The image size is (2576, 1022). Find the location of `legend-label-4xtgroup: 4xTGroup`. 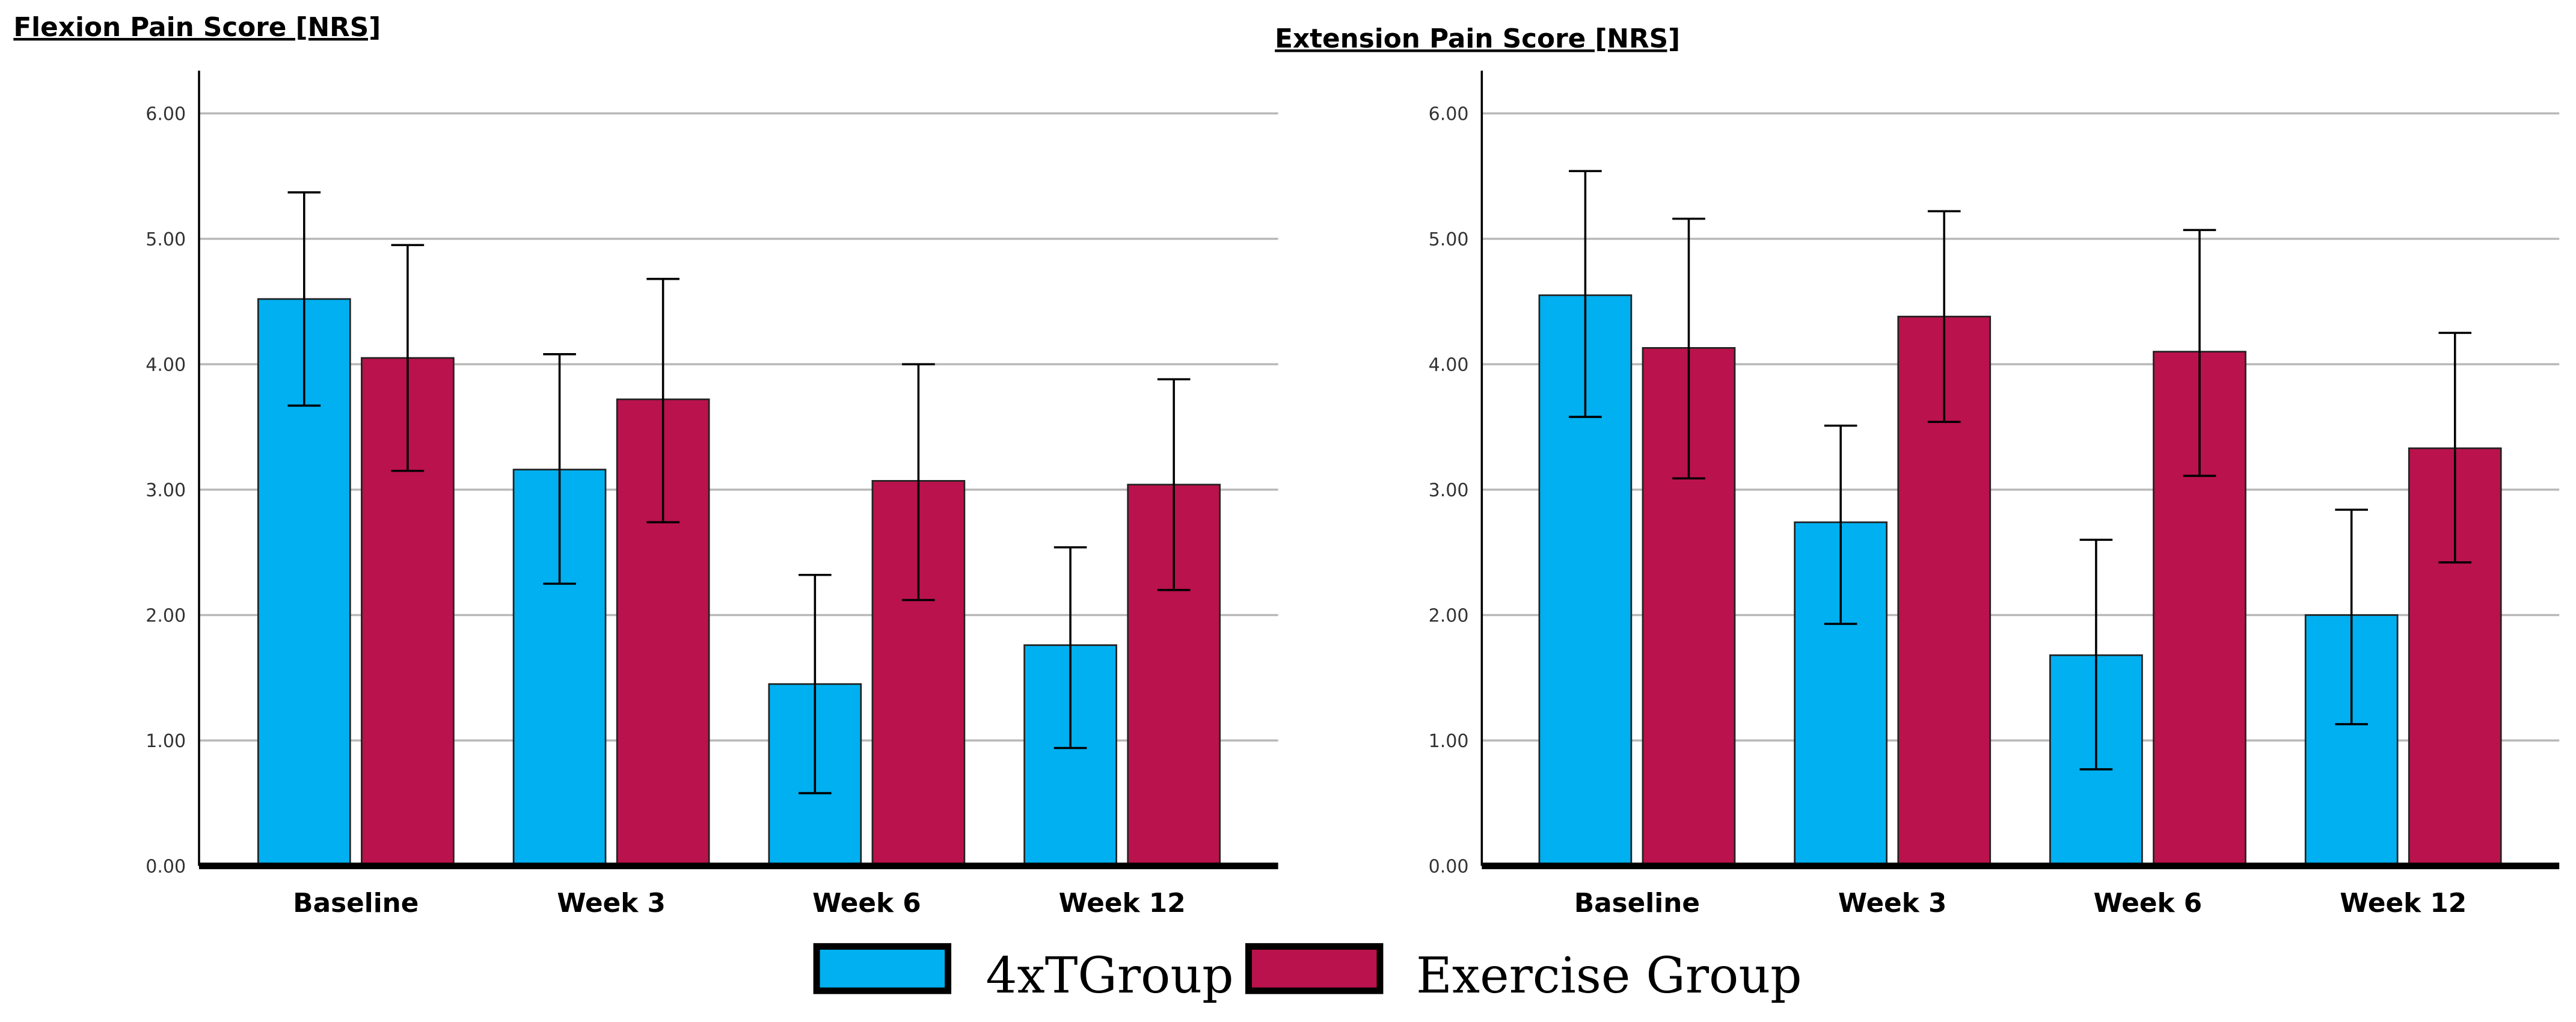

legend-label-4xtgroup: 4xTGroup is located at coordinates (1109, 976).